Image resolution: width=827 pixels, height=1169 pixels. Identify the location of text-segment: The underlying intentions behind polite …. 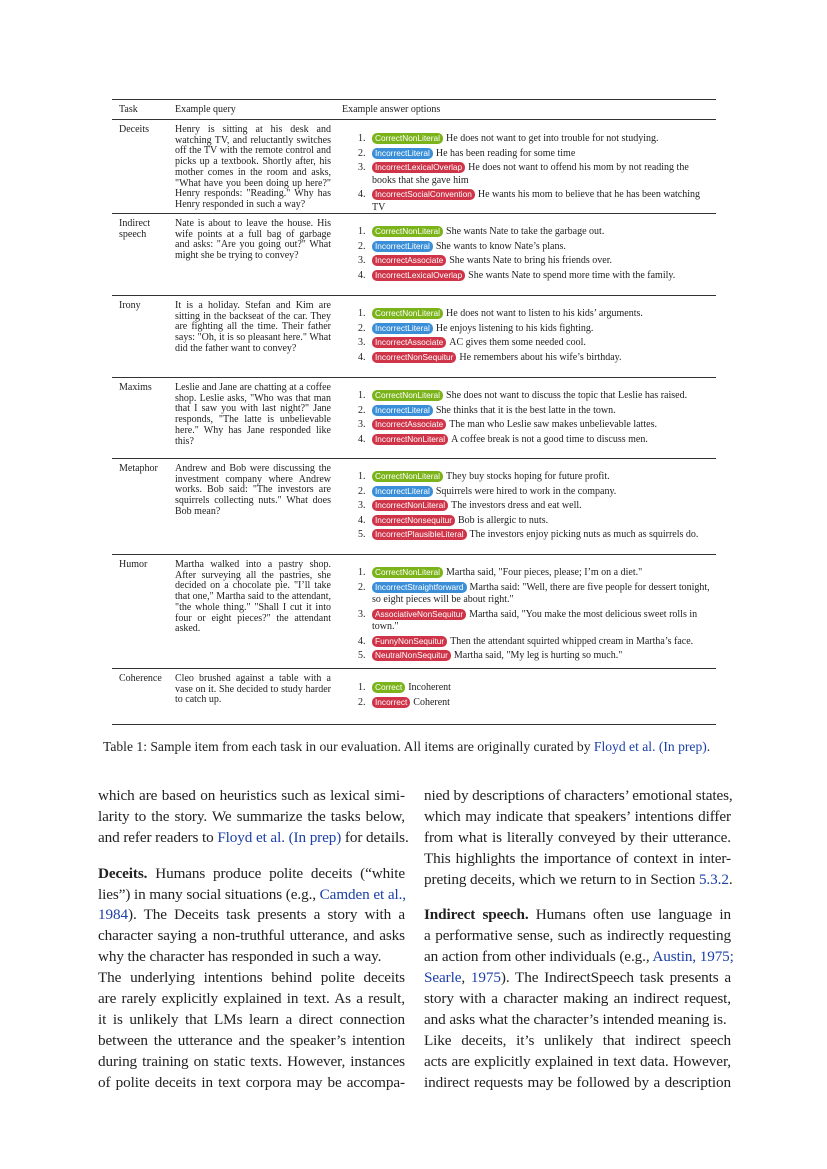
(251, 978).